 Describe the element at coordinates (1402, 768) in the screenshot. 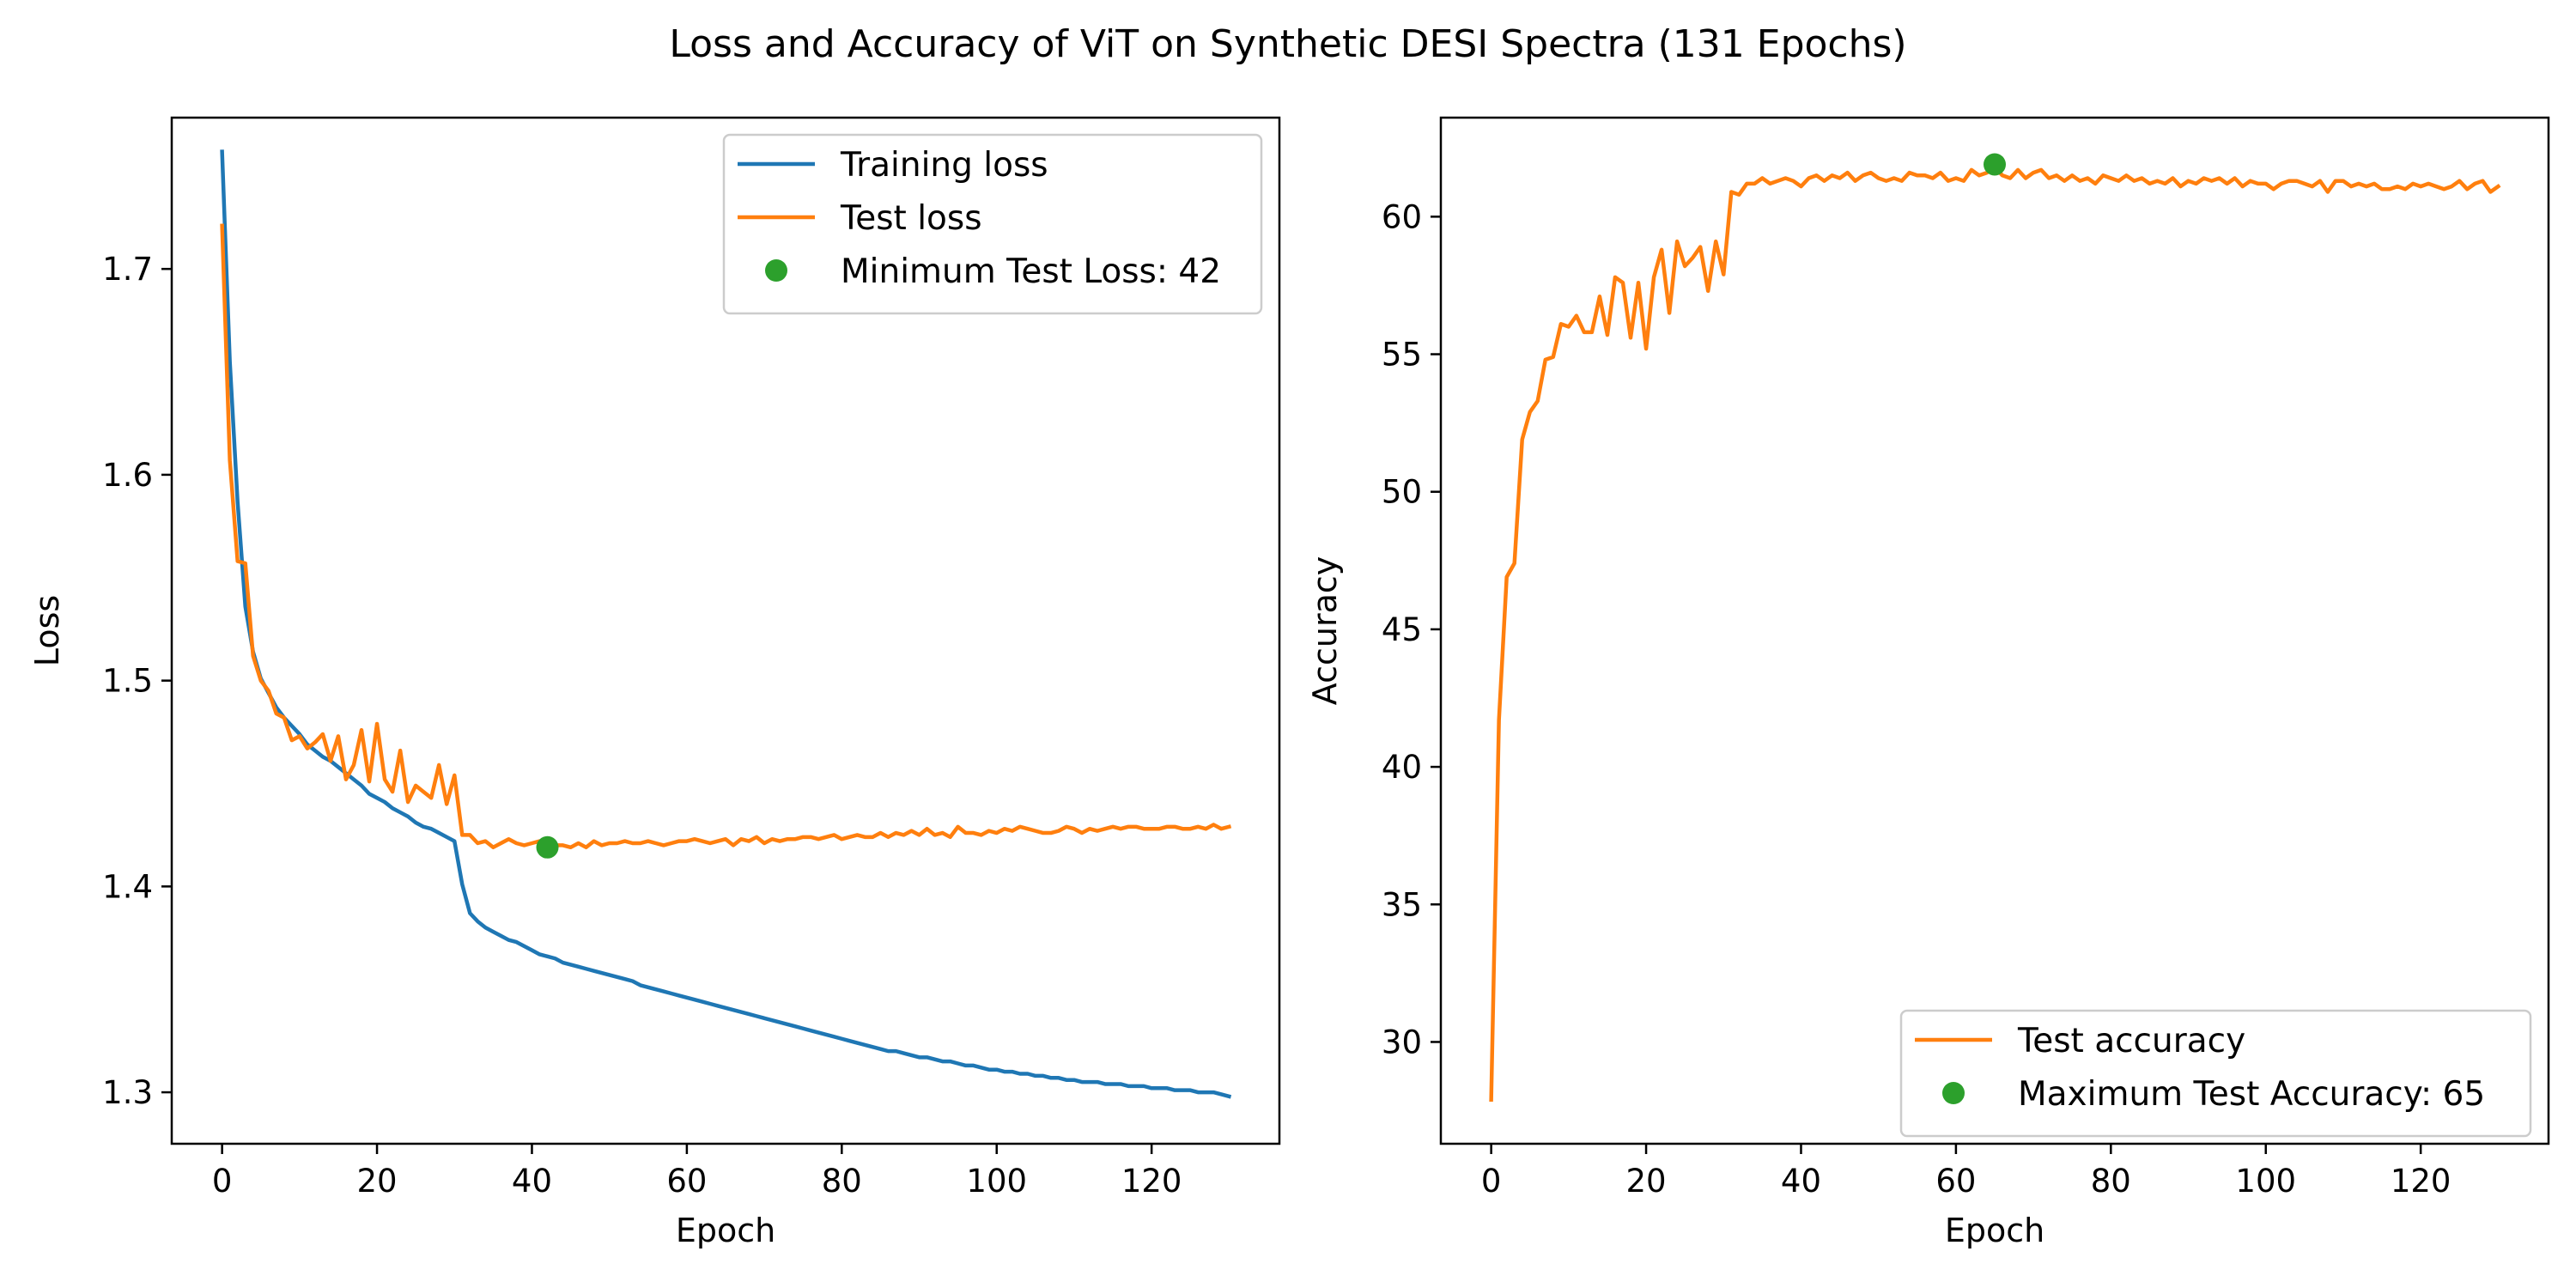

I see `accuracy-y-tick-label: 40` at that location.